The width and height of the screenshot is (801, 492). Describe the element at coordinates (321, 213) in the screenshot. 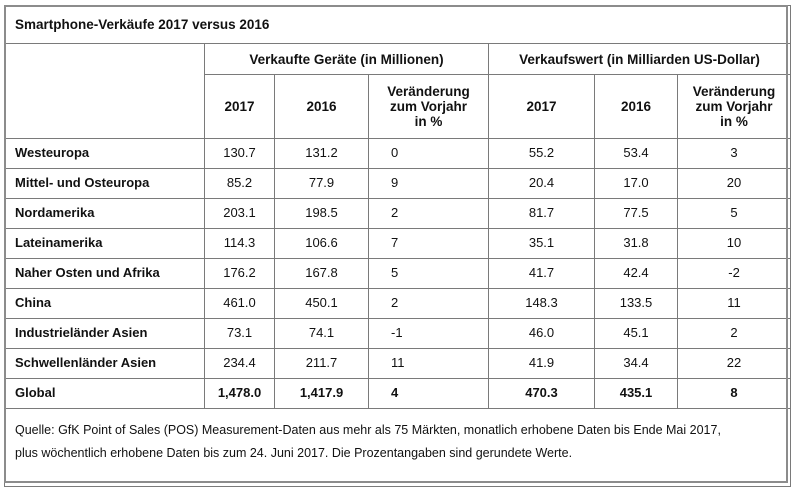

I see `units-2016-cell: 198.5` at that location.